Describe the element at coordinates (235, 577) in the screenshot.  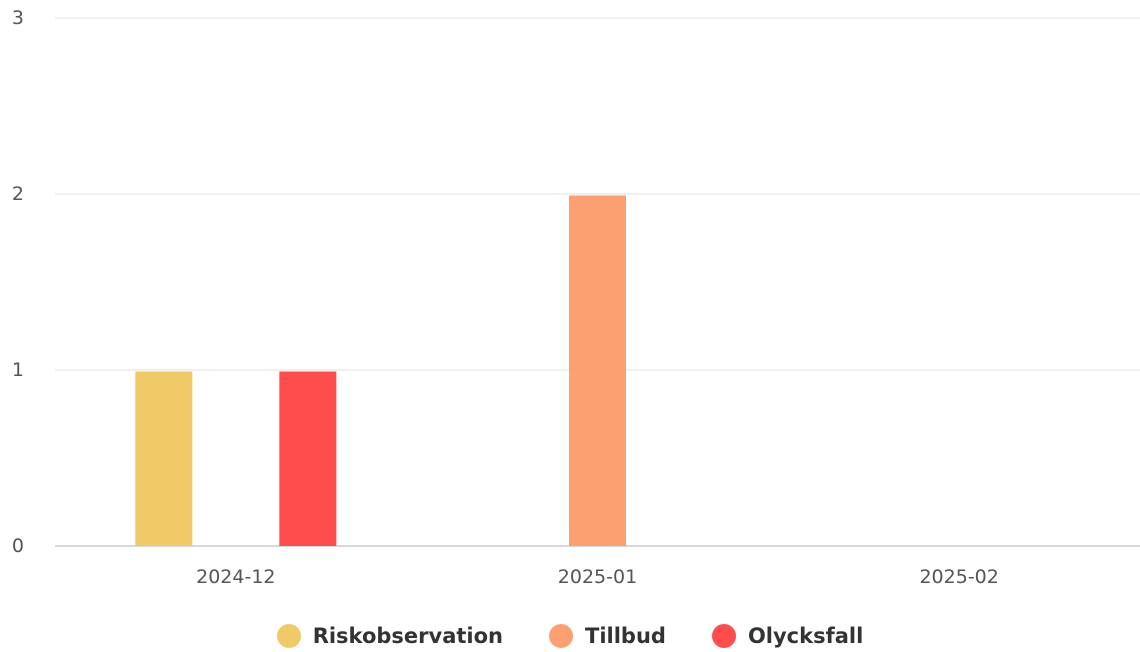
I see `x-tick-label: 2024-12` at that location.